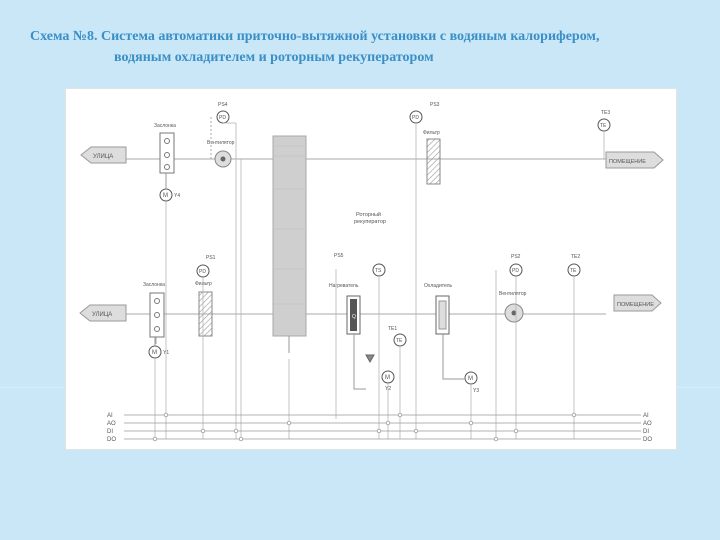  I want to click on fan-label-bottom: Вентилятор, so click(513, 294).